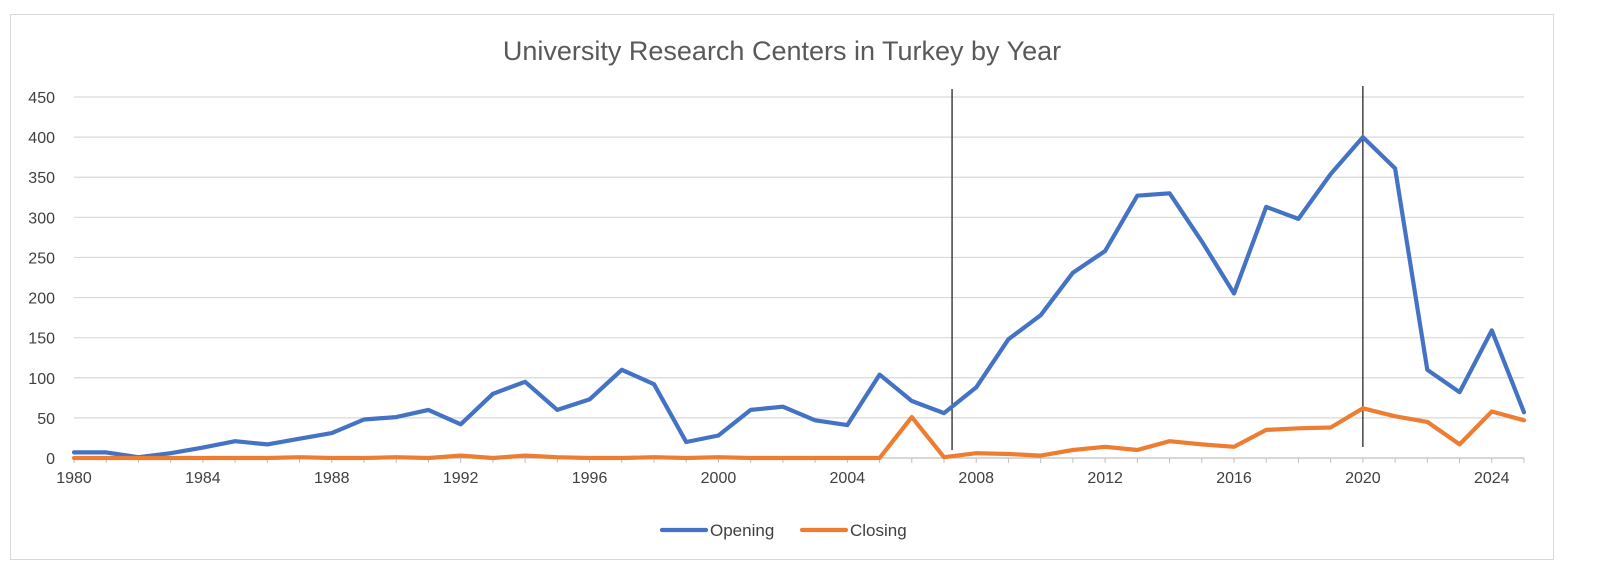 This screenshot has height=586, width=1606. I want to click on x-tick-label: 1988, so click(332, 478).